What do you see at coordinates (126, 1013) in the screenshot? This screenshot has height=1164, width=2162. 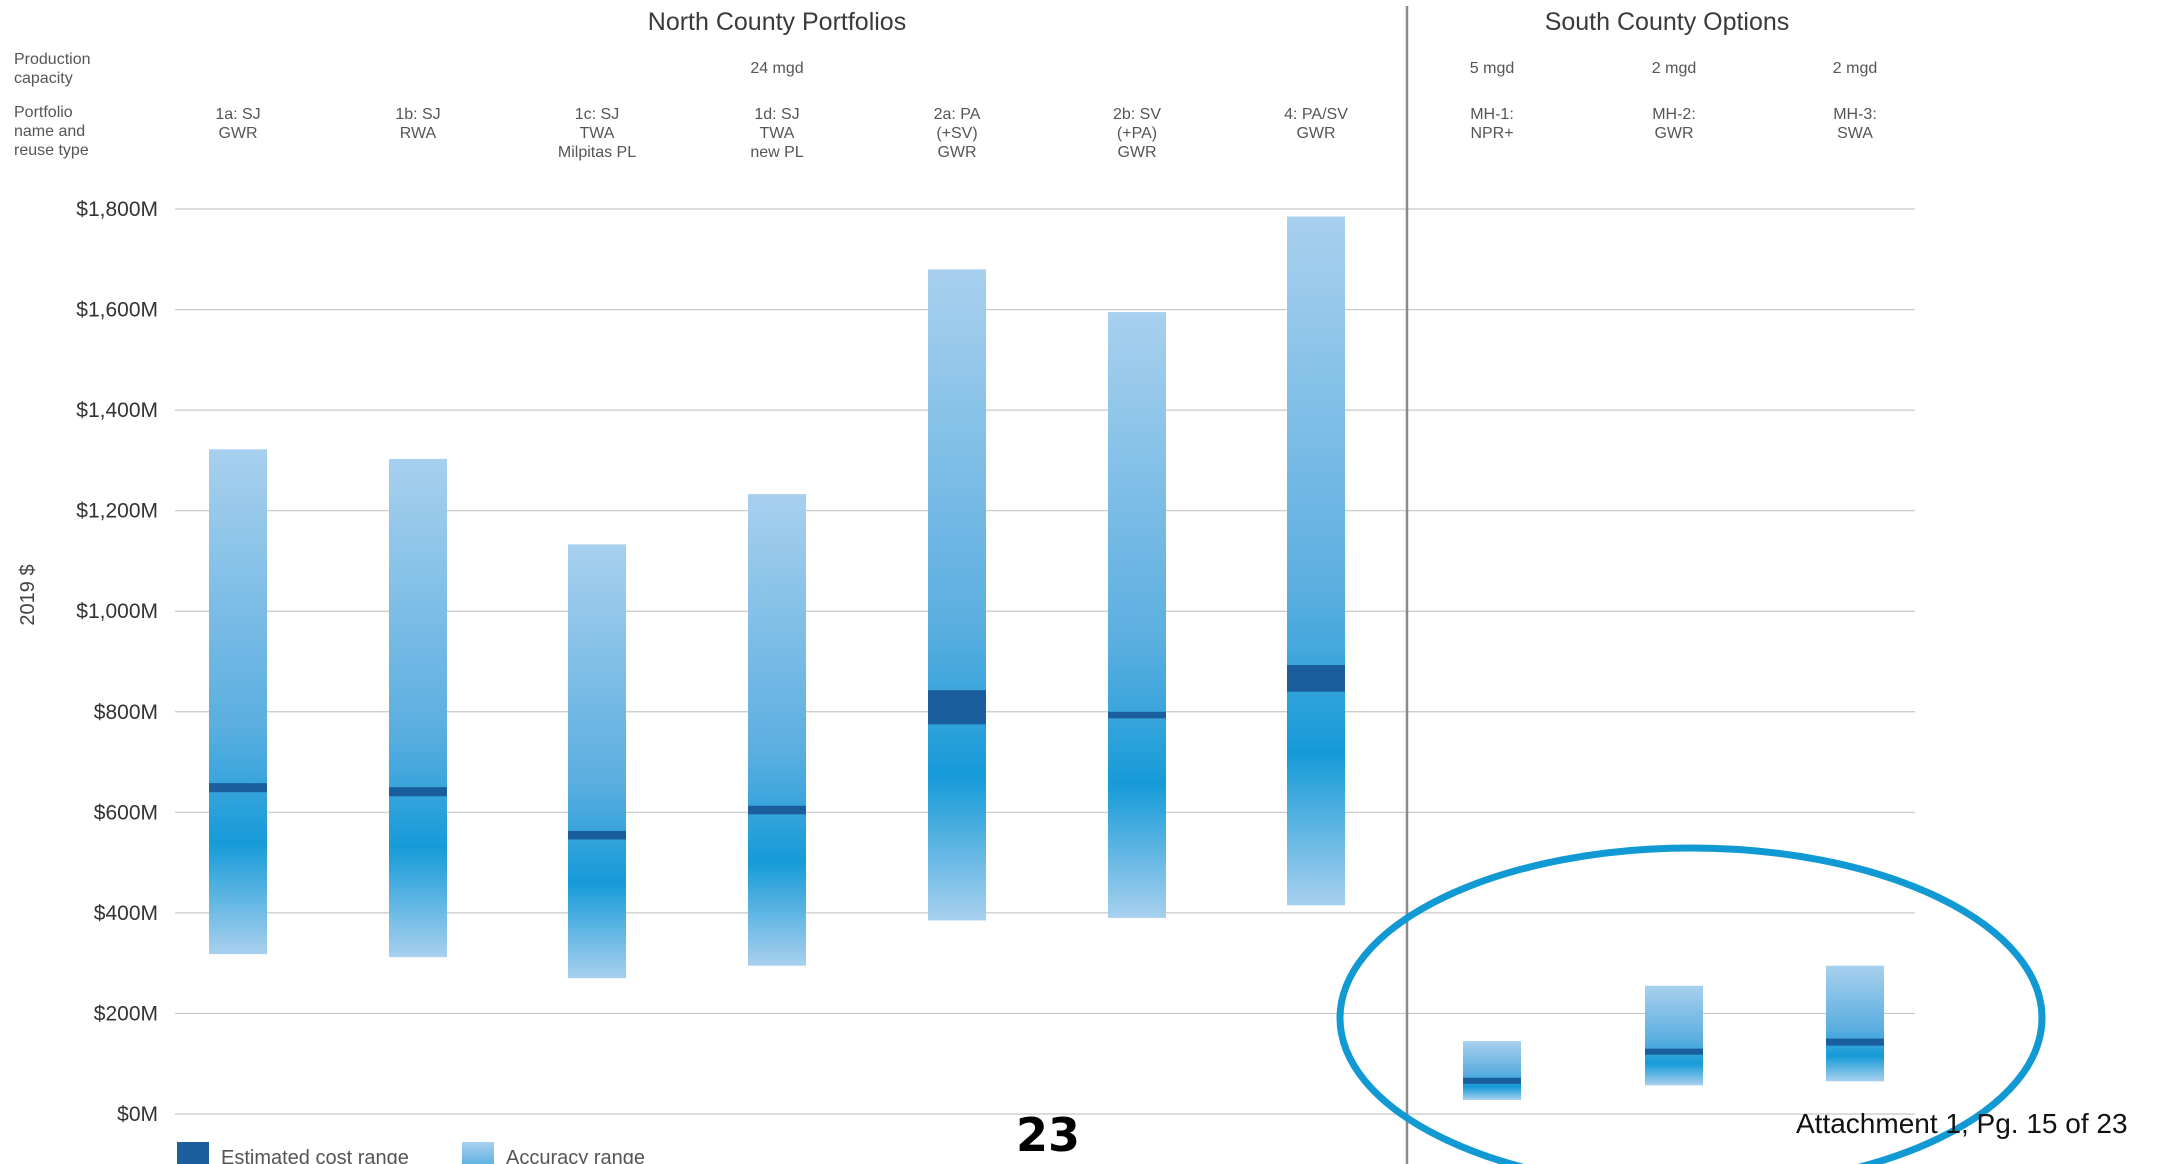 I see `y-tick-label: $200M` at bounding box center [126, 1013].